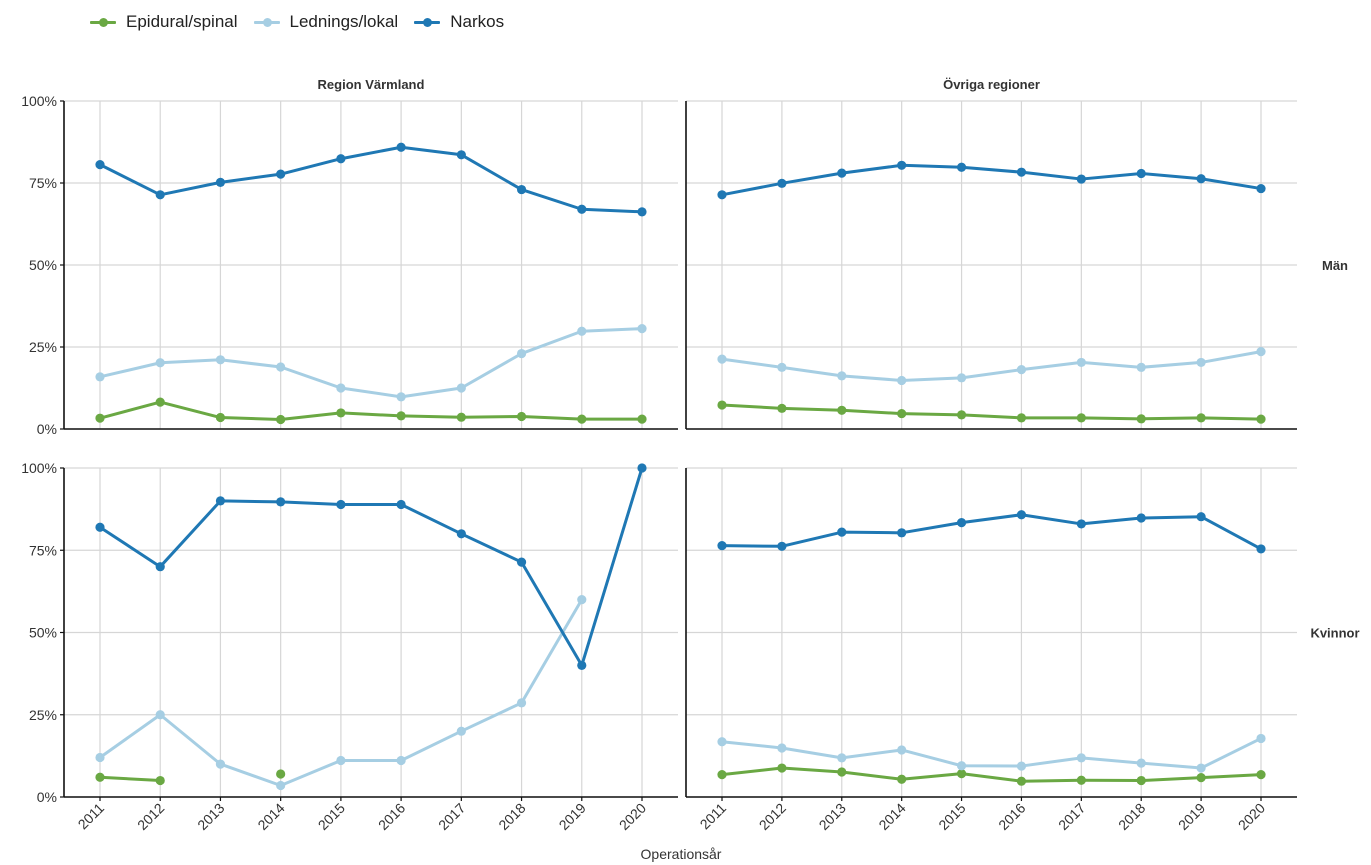 This screenshot has width=1371, height=865. I want to click on legend-item-lednings-lokal: Lednings/lokal, so click(325, 22).